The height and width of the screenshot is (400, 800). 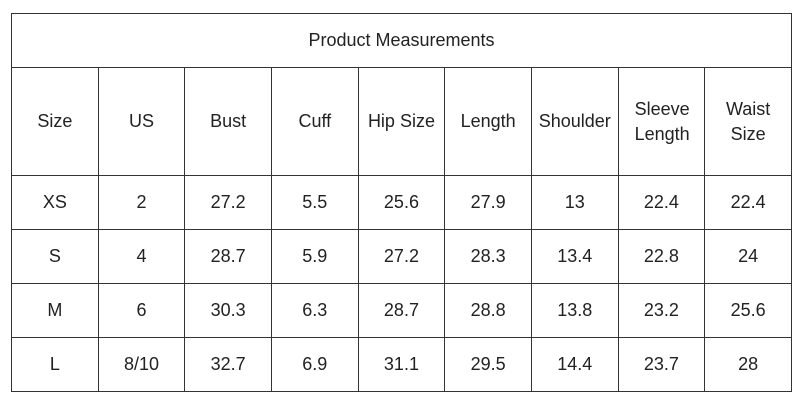 I want to click on column-header: Shoulder, so click(x=574, y=121).